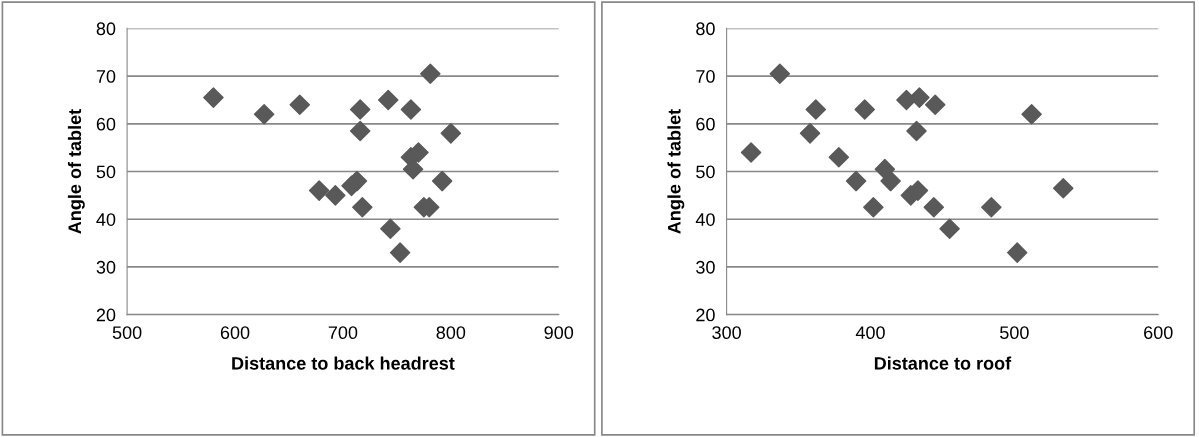 The image size is (1199, 437). What do you see at coordinates (343, 333) in the screenshot?
I see `x-tick-label: 700` at bounding box center [343, 333].